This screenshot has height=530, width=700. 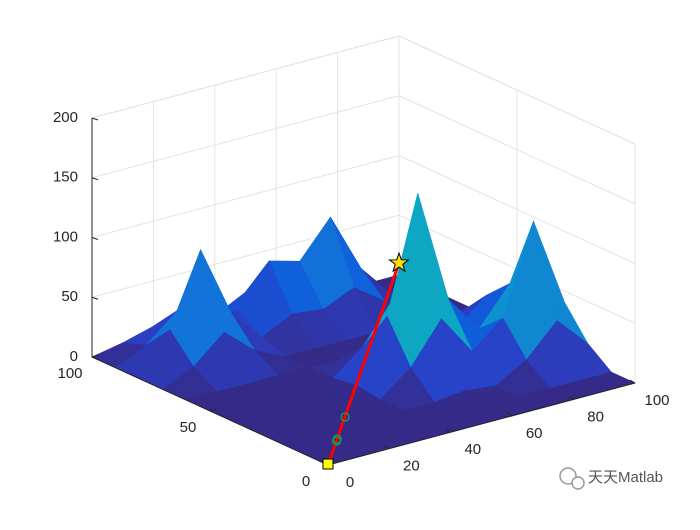 I want to click on x-tick-label: 0, so click(x=350, y=482).